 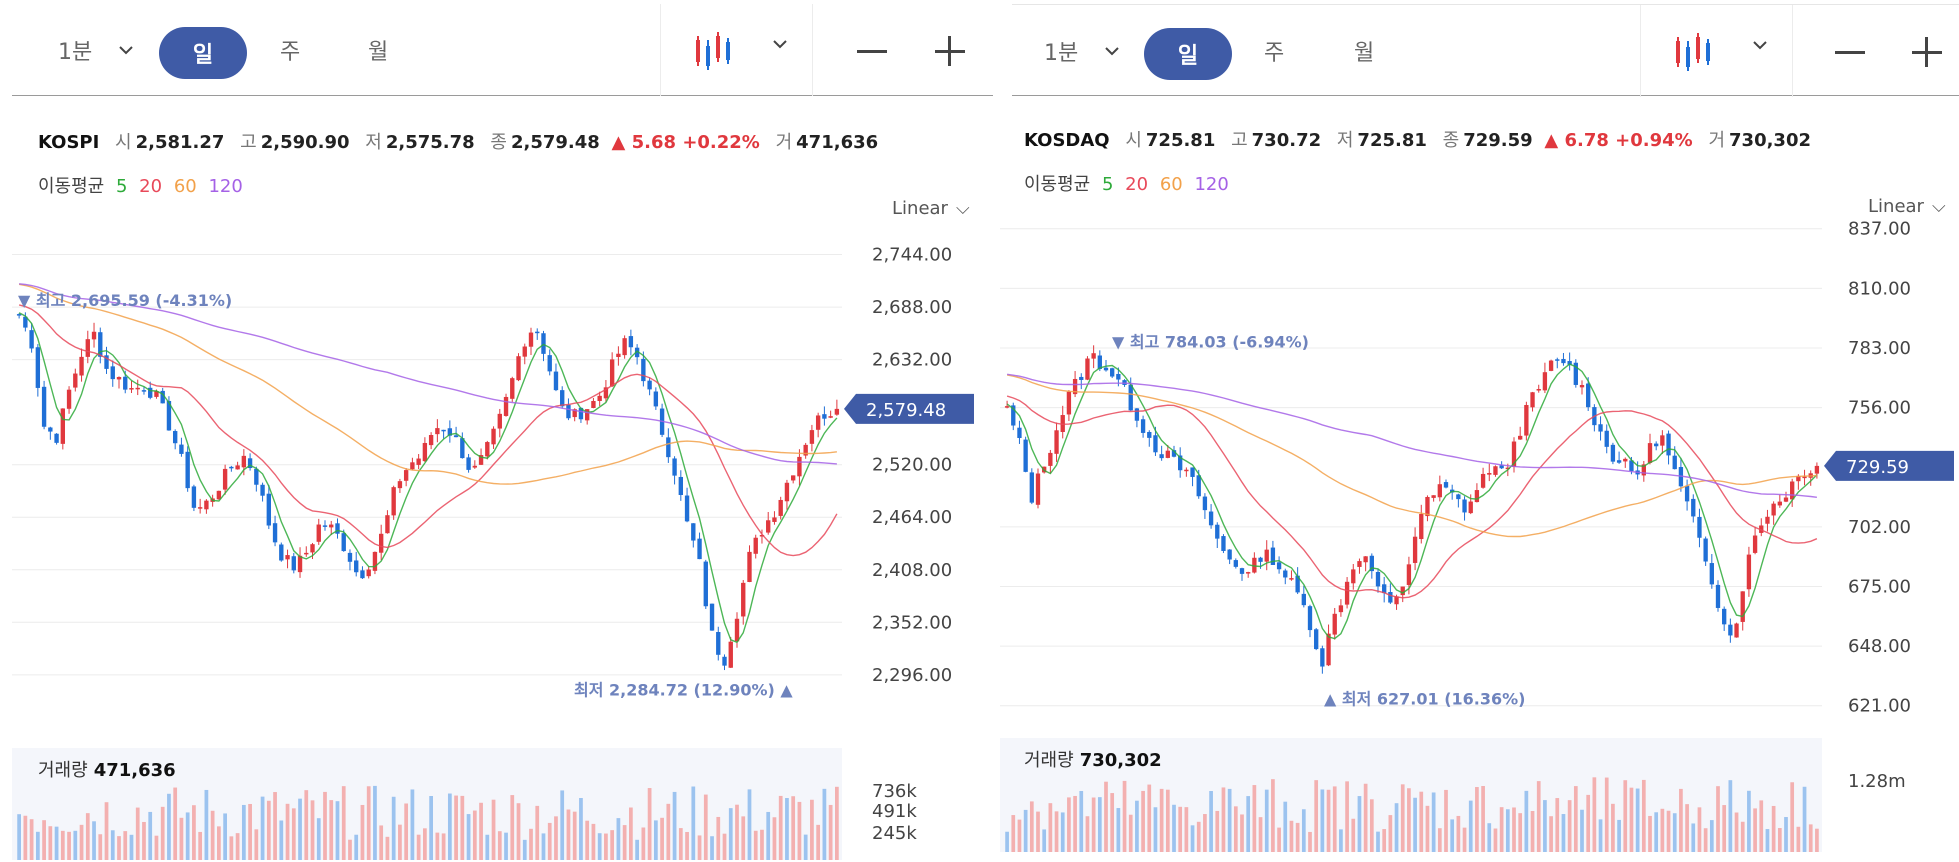 What do you see at coordinates (912, 570) in the screenshot?
I see `y-tick-label: 2,408.00` at bounding box center [912, 570].